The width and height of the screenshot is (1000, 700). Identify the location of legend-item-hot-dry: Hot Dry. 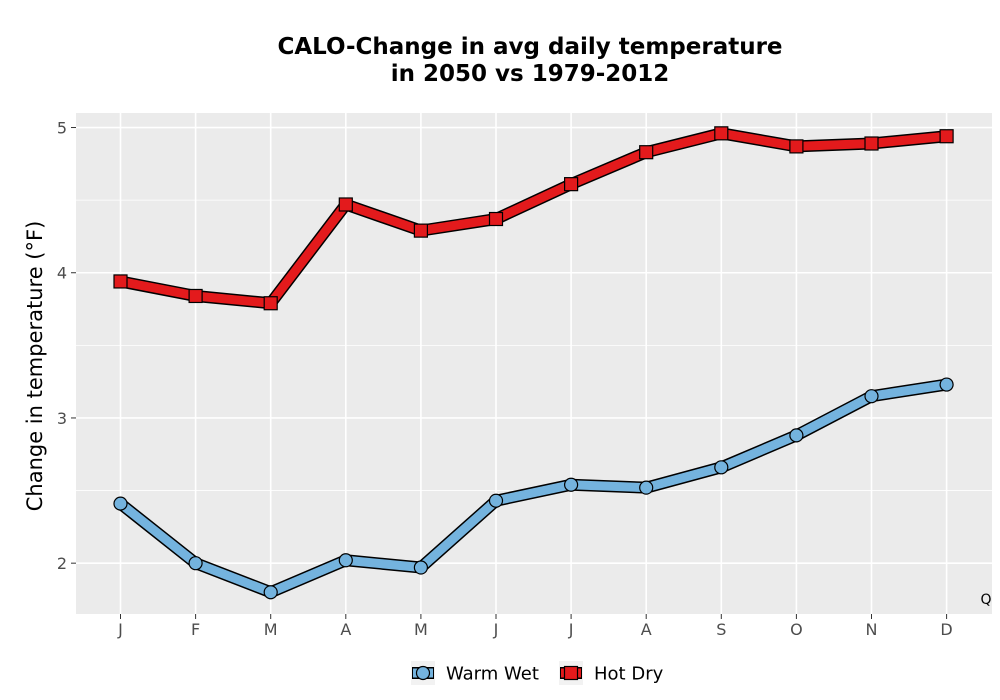
(611, 673).